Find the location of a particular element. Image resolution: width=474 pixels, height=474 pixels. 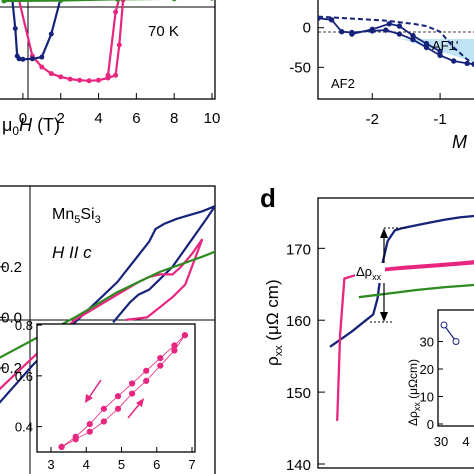

delta-label-sub: xx is located at coordinates (377, 277).